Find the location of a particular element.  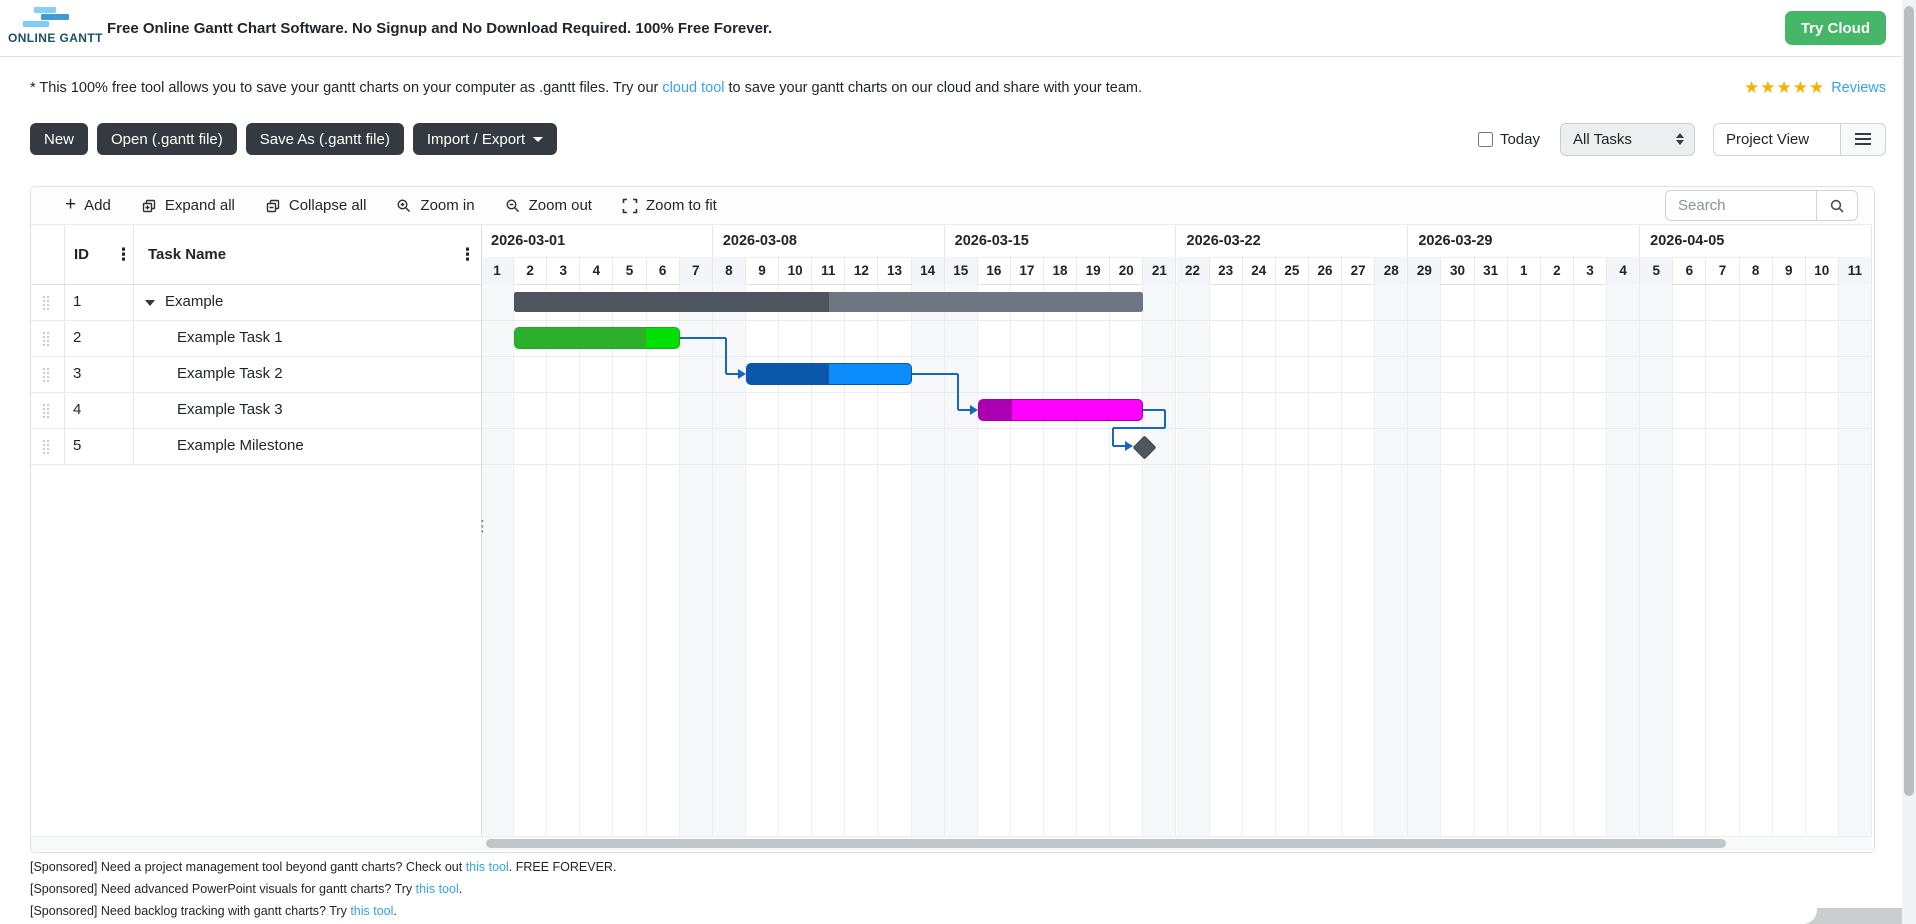

zoom-to-fit-icon is located at coordinates (630, 205).